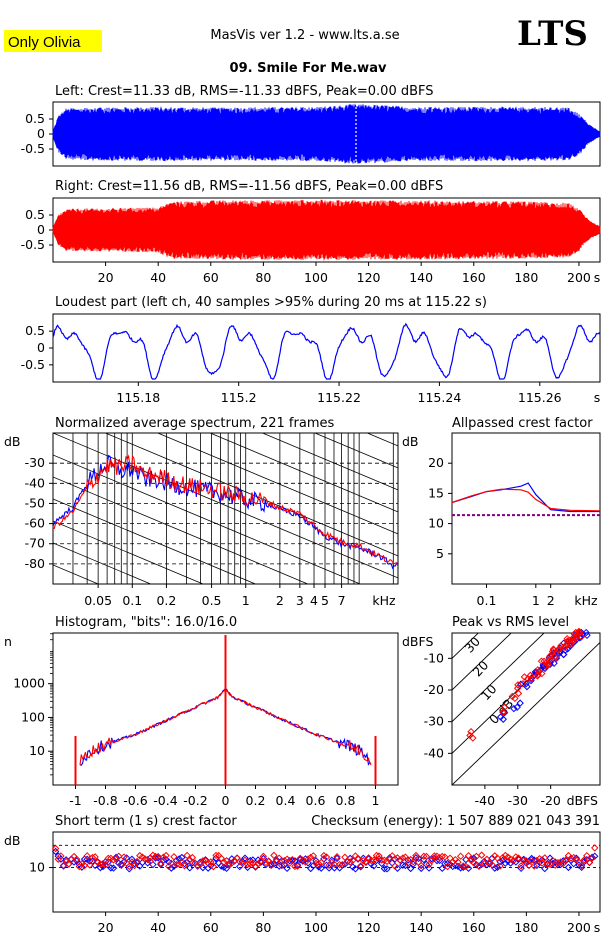 This screenshot has height=946, width=606. Describe the element at coordinates (53, 41) in the screenshot. I see `artist-highlight` at that location.